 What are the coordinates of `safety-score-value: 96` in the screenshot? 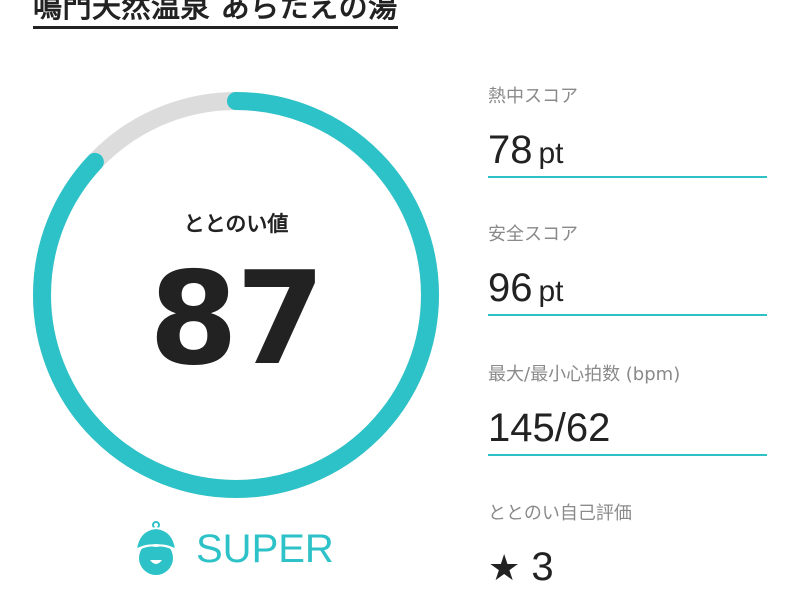 It's located at (510, 288).